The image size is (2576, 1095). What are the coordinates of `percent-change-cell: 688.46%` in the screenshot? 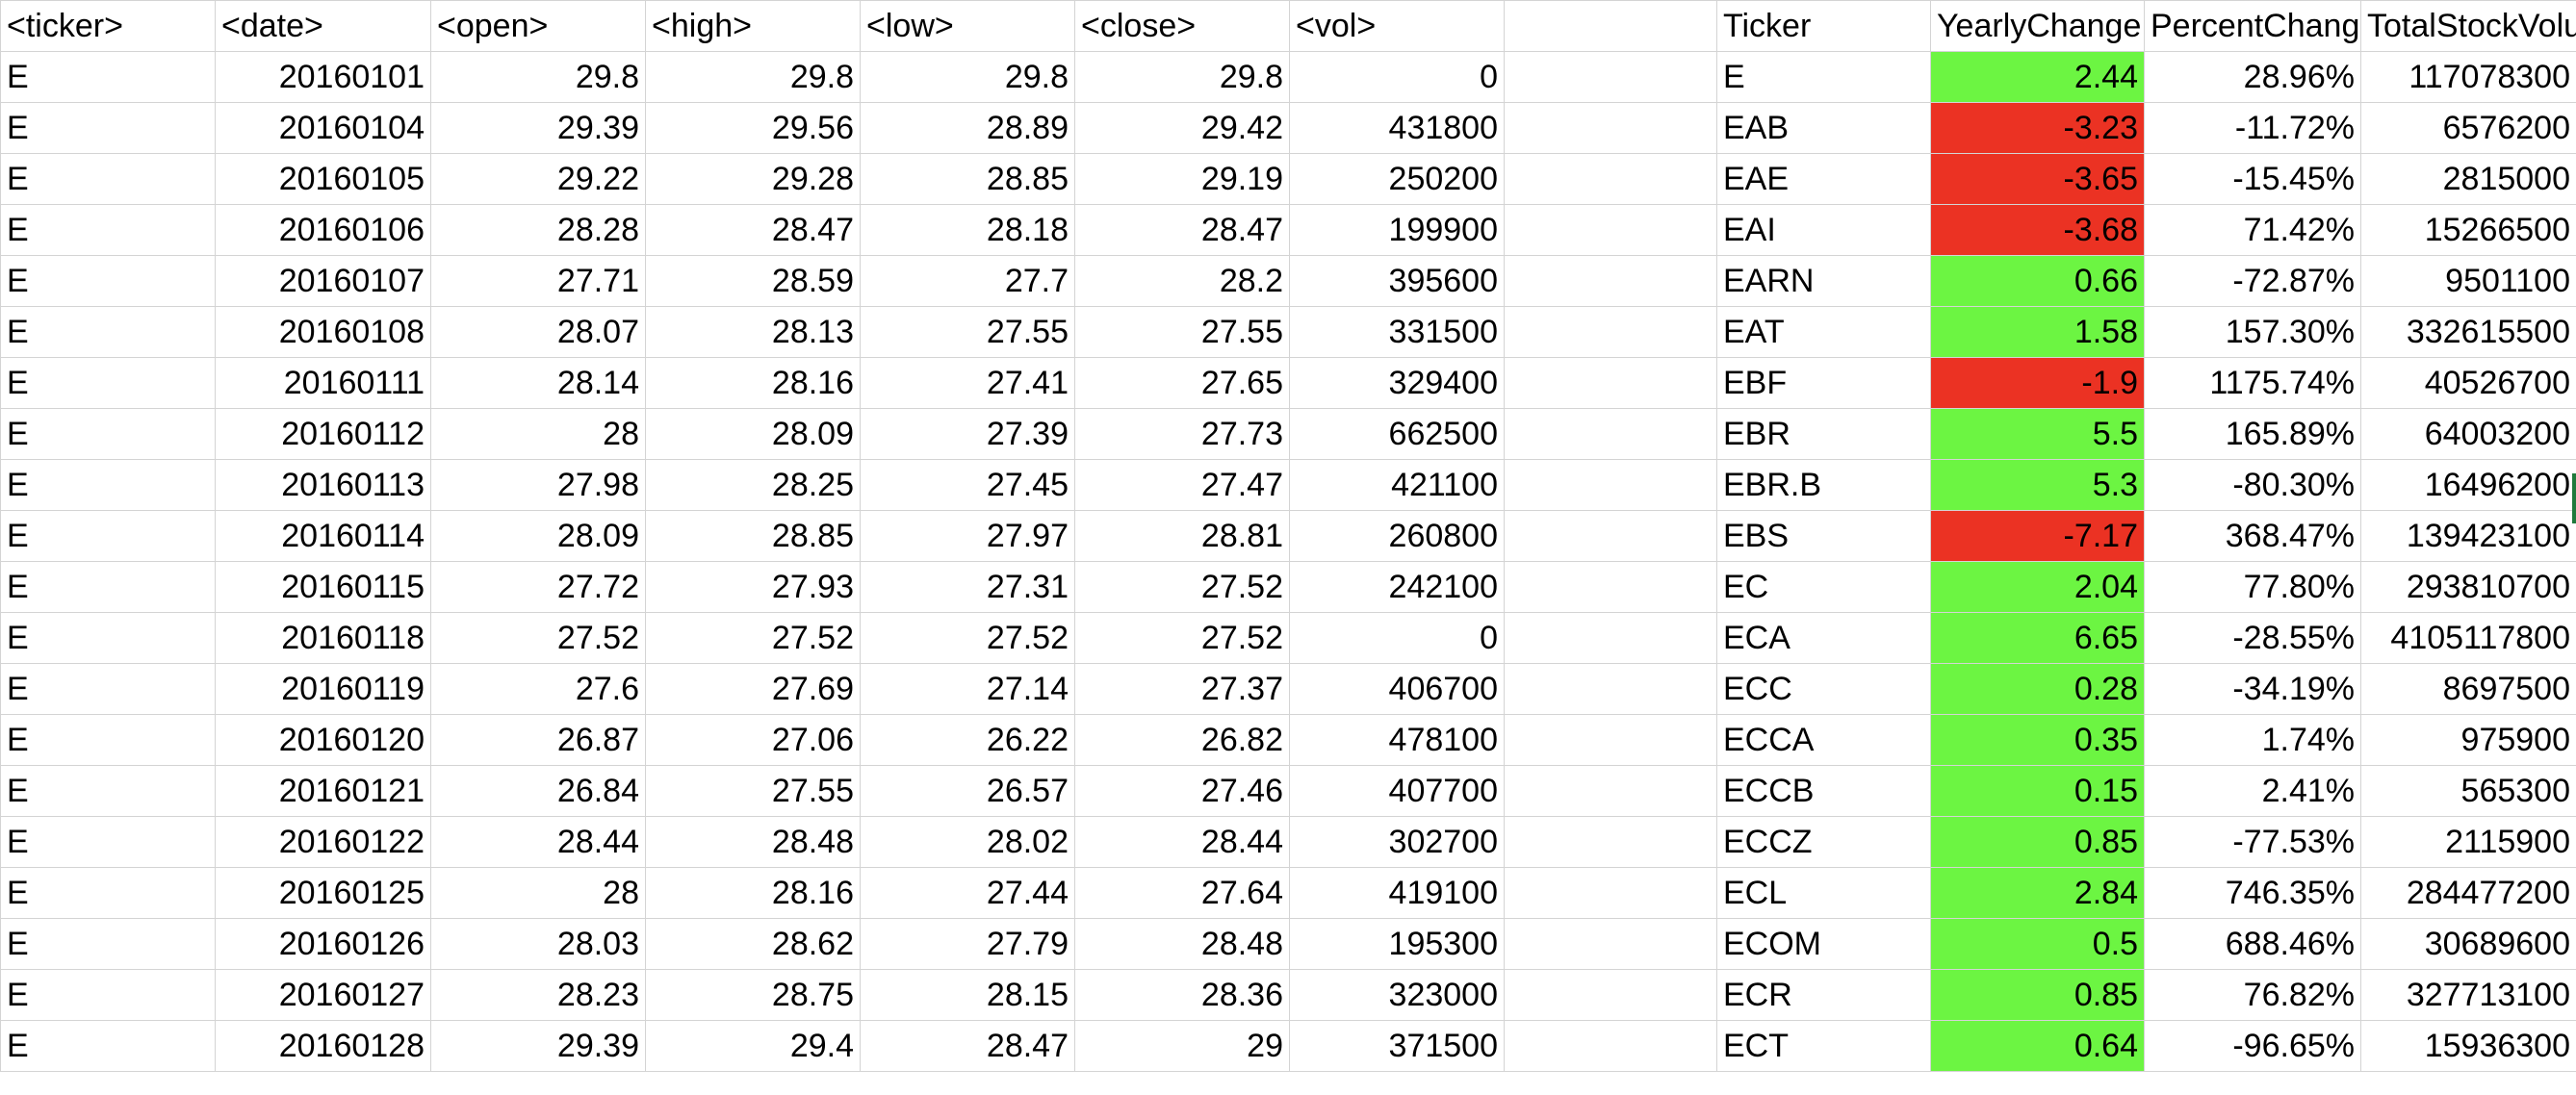 It's located at (2252, 944).